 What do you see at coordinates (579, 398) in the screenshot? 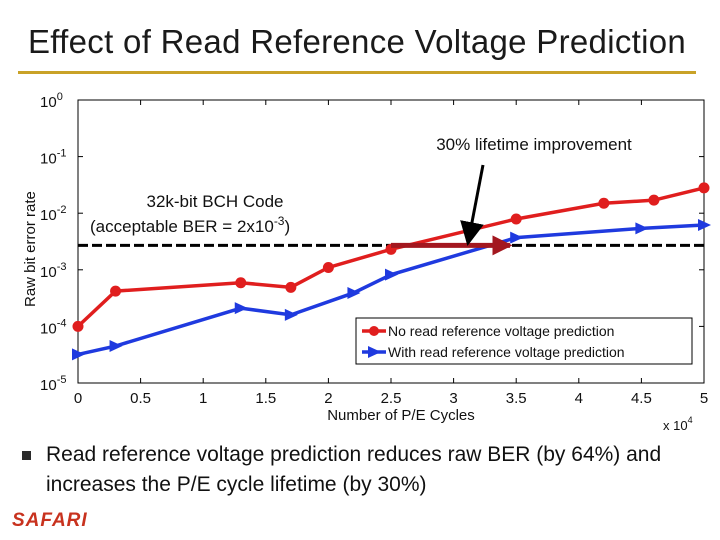
I see `x-tick-label: 4` at bounding box center [579, 398].